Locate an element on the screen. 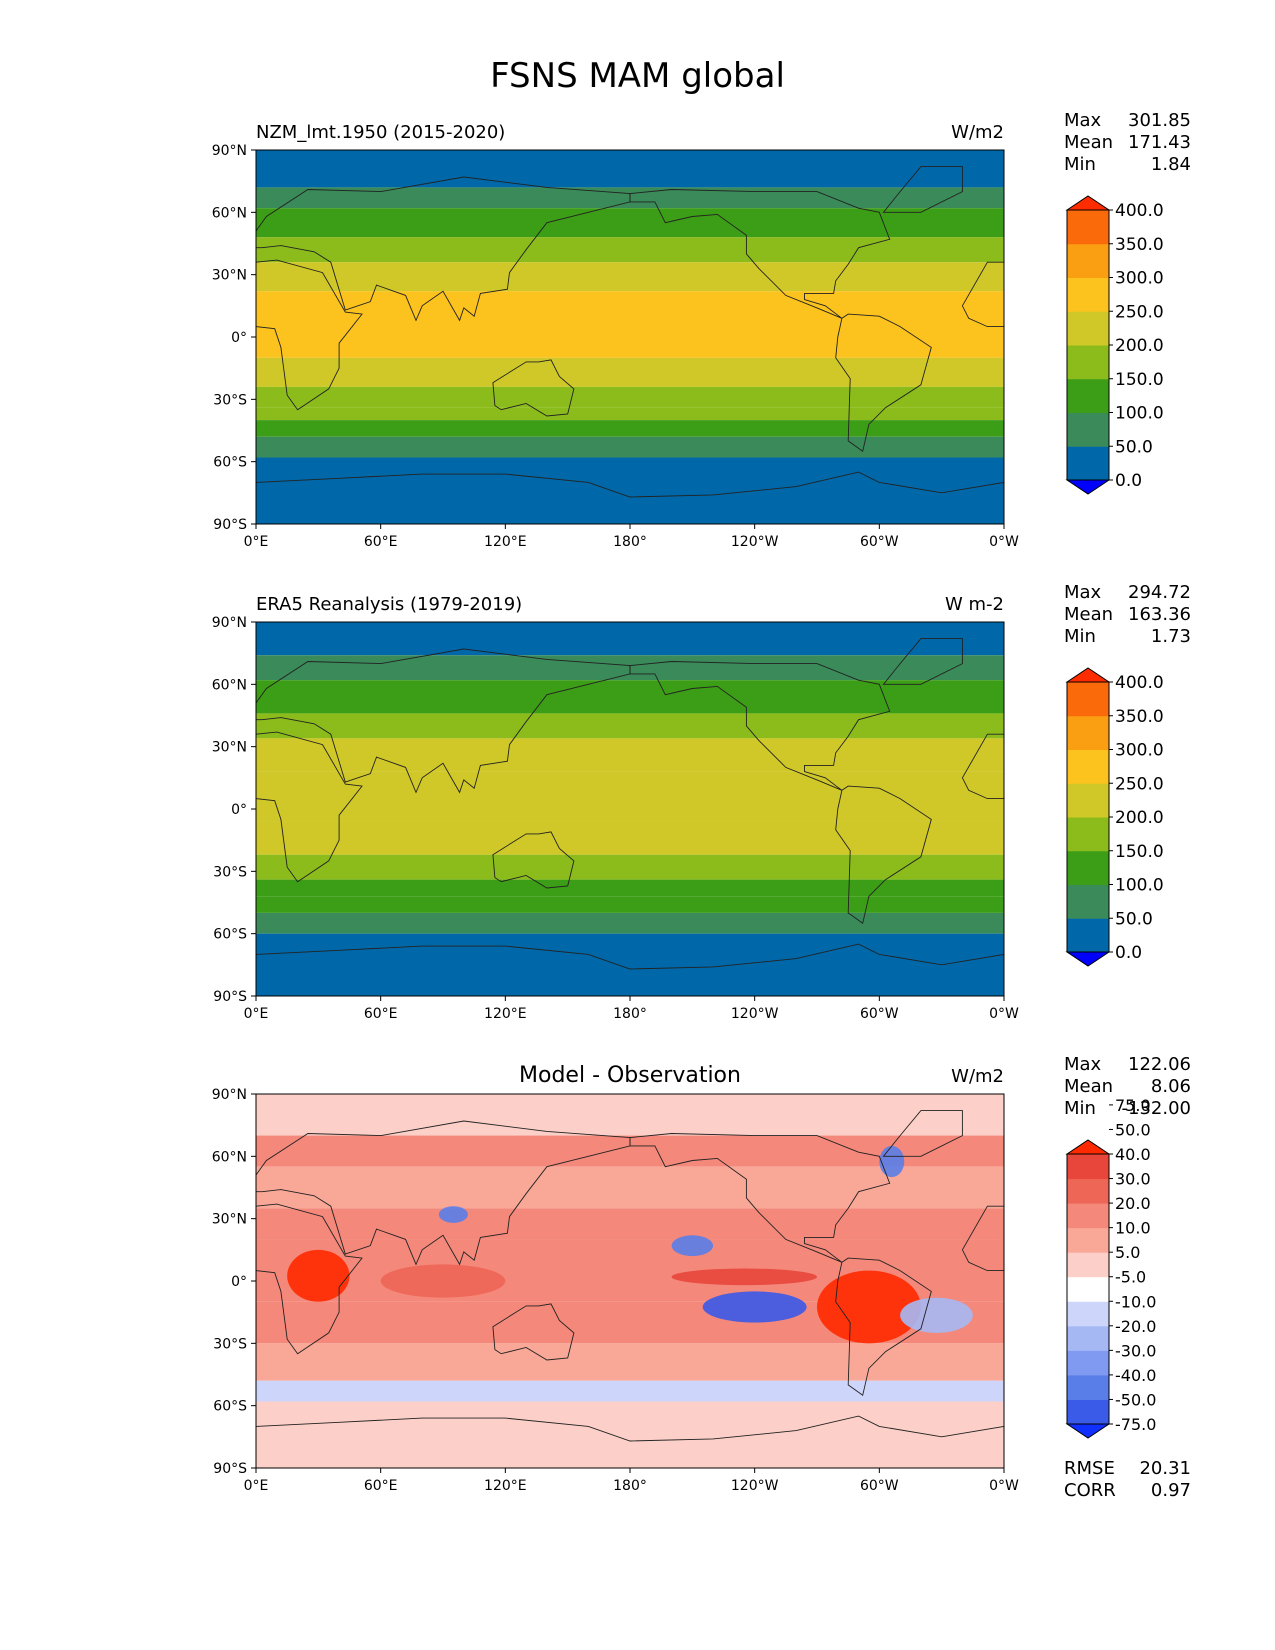 This screenshot has height=1650, width=1275. colorbar-label: 0.0 is located at coordinates (1128, 481).